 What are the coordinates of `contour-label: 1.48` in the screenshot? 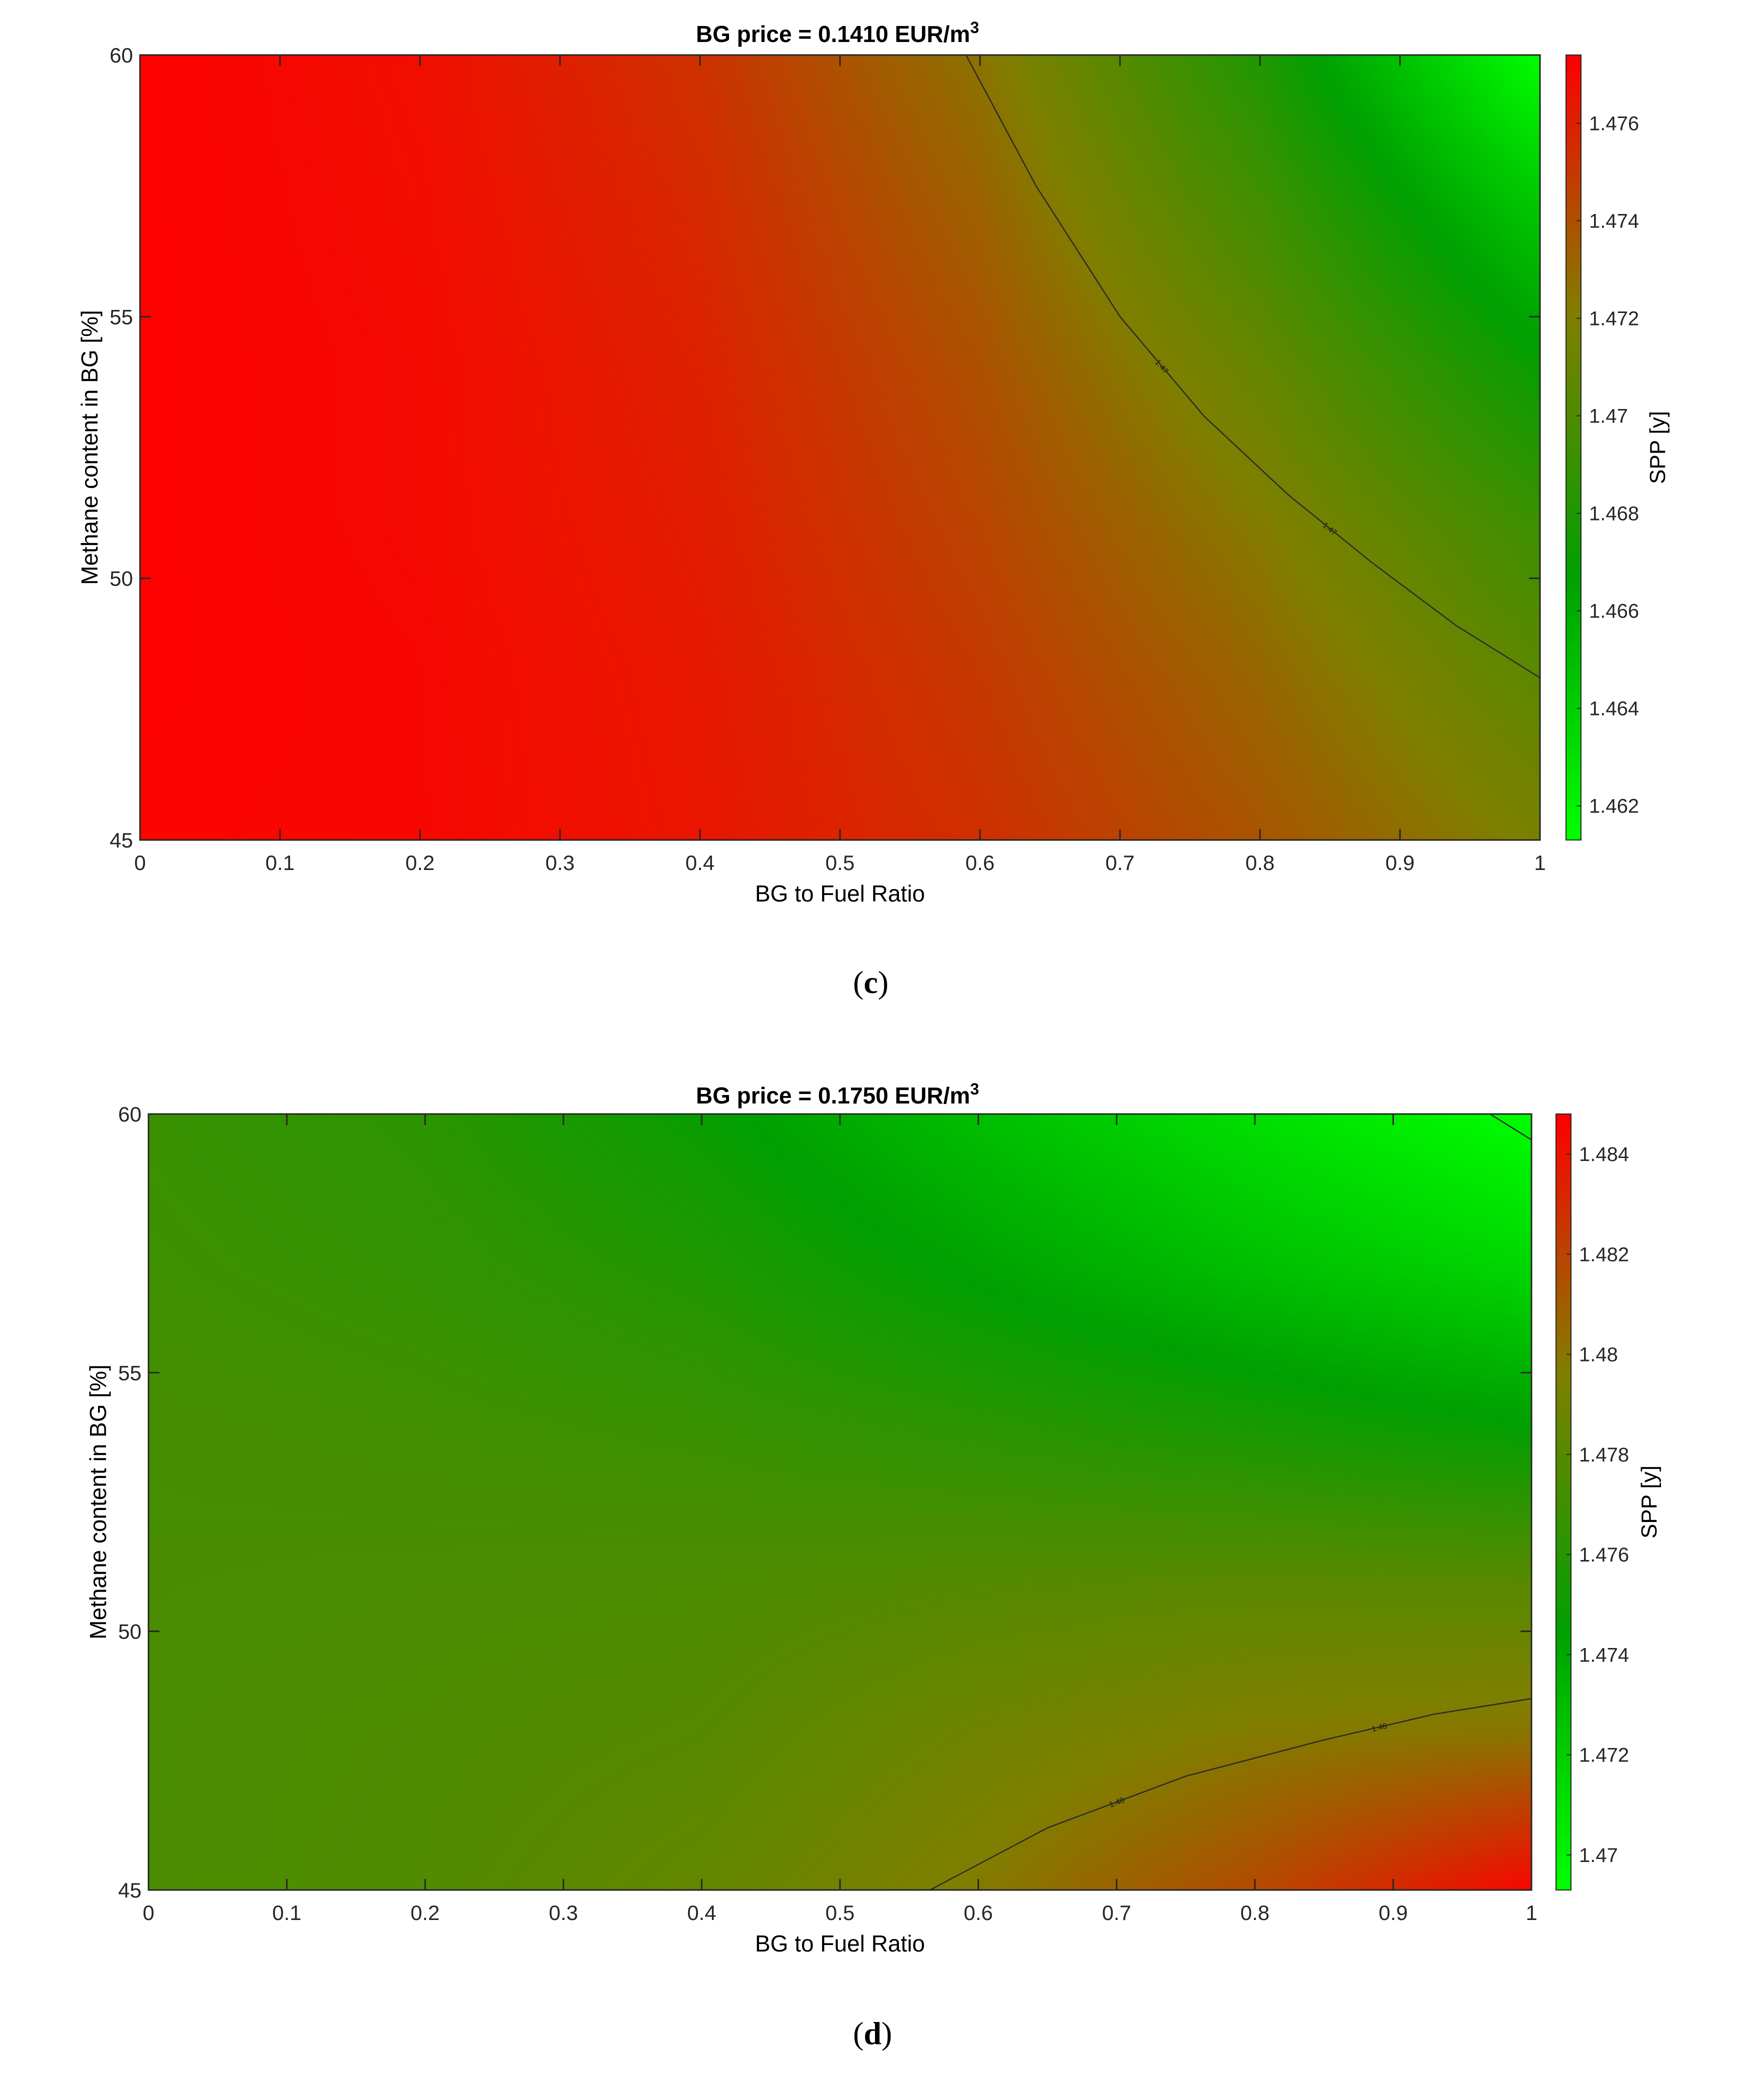 It's located at (1379, 1728).